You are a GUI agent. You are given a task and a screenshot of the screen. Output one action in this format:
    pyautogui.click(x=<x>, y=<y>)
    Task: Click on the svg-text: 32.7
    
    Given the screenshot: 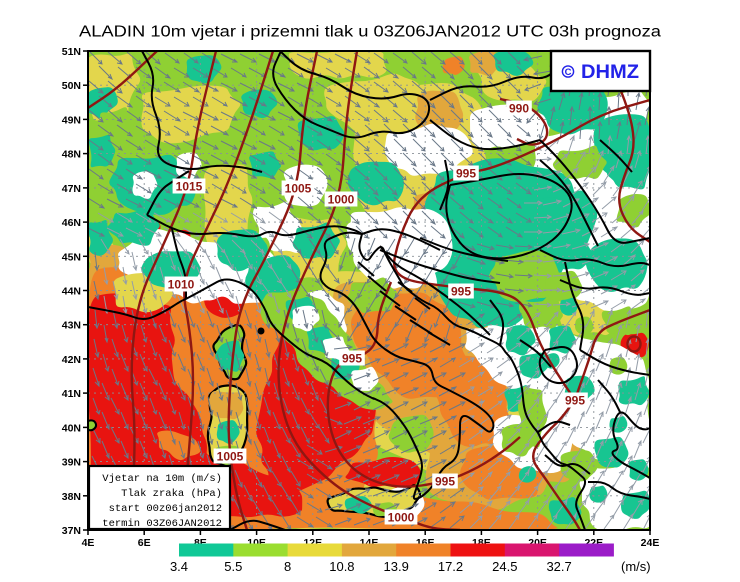 What is the action you would take?
    pyautogui.click(x=558, y=566)
    